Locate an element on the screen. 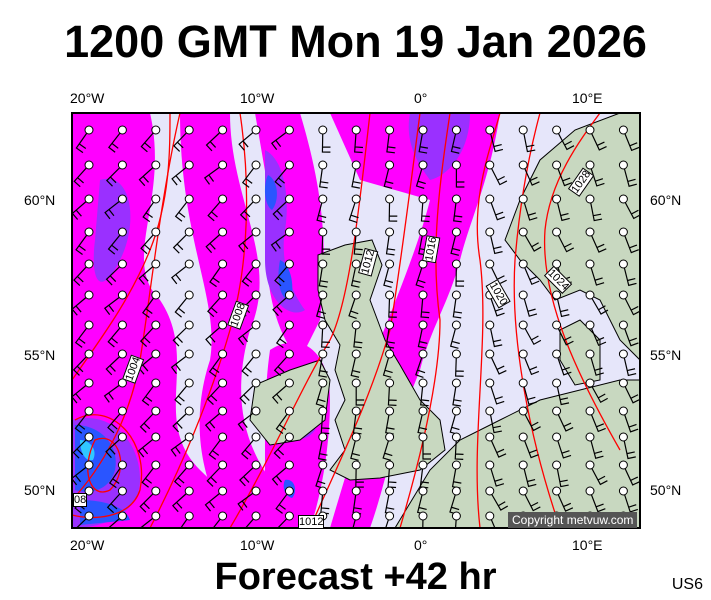  lat-label-left: 60°N is located at coordinates (40, 200).